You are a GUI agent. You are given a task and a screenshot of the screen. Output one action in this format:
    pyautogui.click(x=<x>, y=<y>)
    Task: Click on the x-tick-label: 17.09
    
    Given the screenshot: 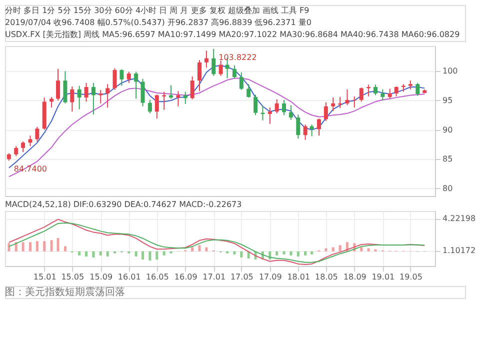 What is the action you would take?
    pyautogui.click(x=270, y=277)
    